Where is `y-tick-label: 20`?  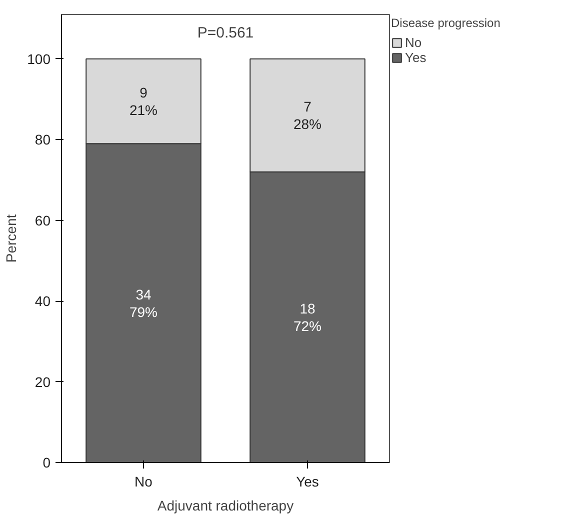
y-tick-label: 20 is located at coordinates (42, 382).